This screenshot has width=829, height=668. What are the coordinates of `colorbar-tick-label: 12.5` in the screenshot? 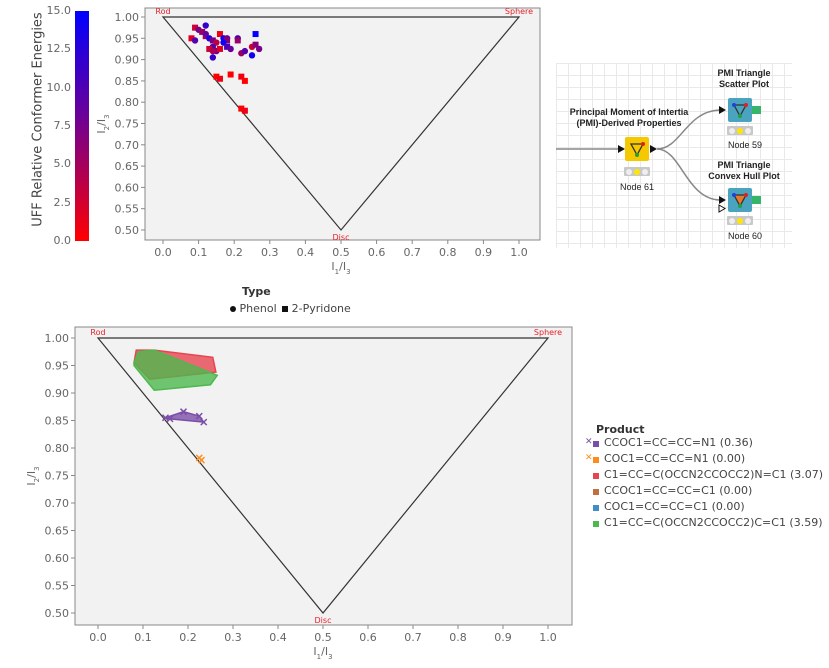 It's located at (59, 49).